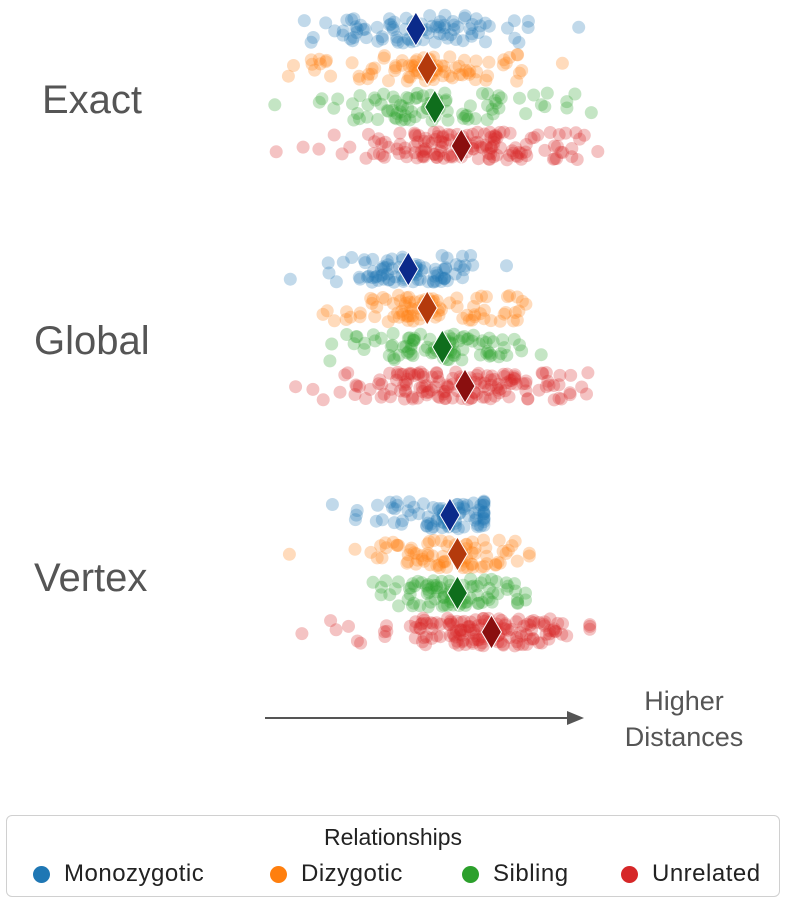 This screenshot has width=792, height=901. Describe the element at coordinates (408, 269) in the screenshot. I see `mean-marker-monozygotic-global` at that location.